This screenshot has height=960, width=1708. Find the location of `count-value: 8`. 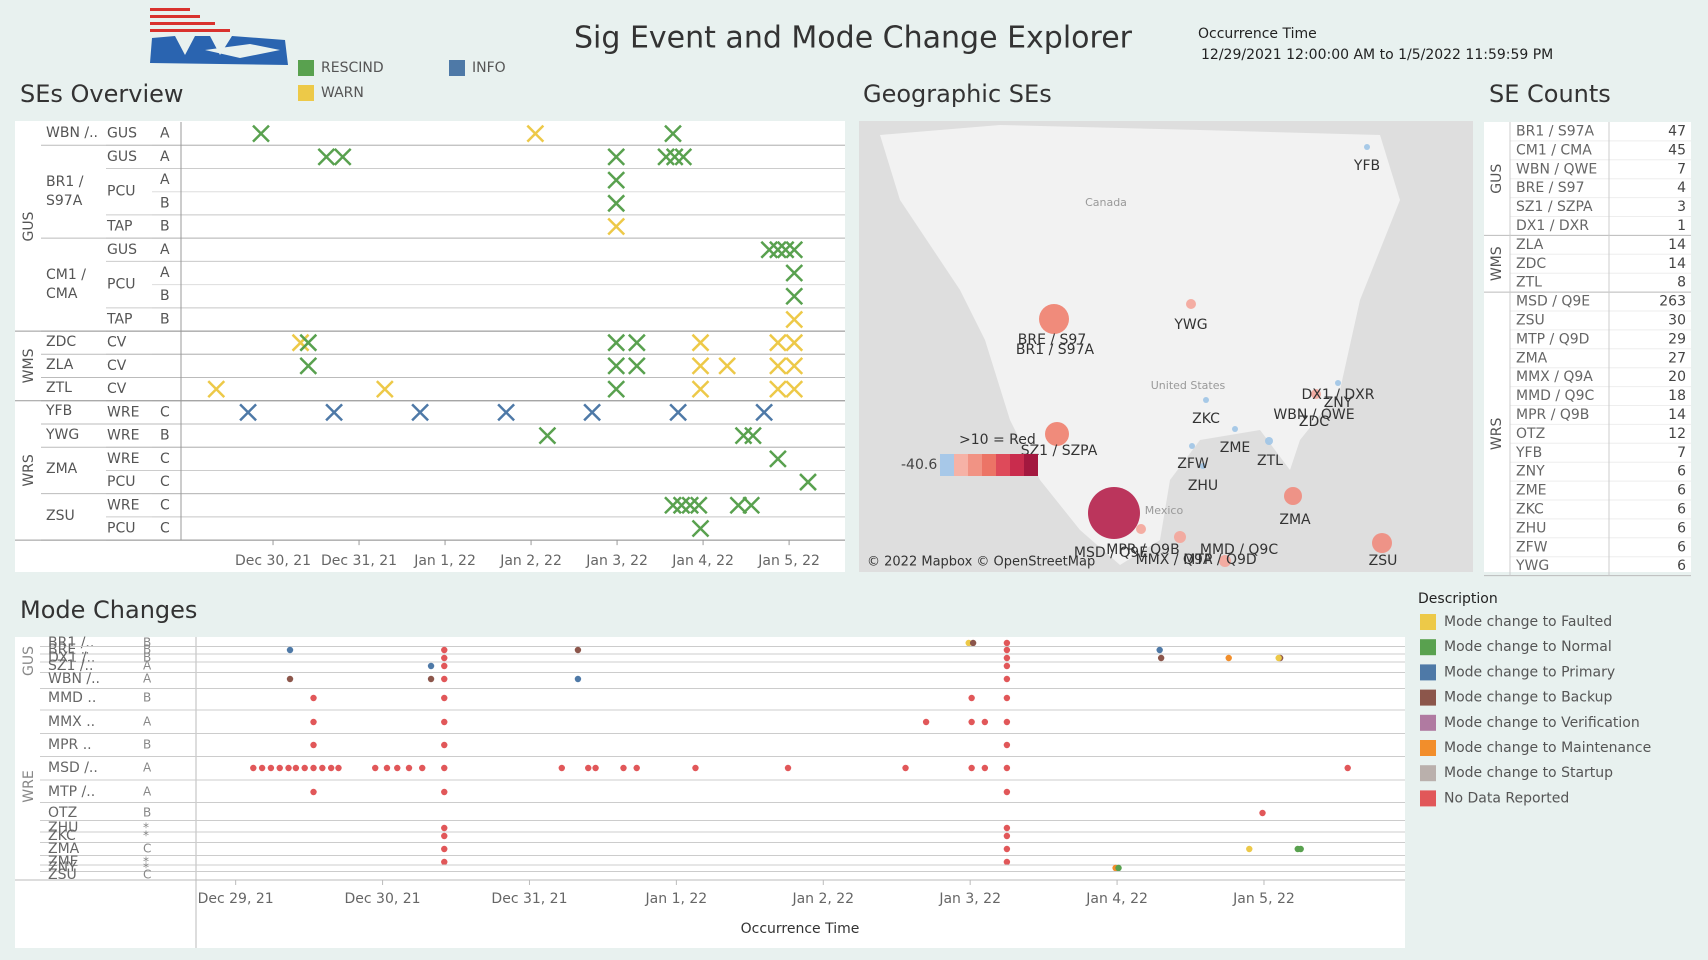

count-value: 8 is located at coordinates (1681, 283).